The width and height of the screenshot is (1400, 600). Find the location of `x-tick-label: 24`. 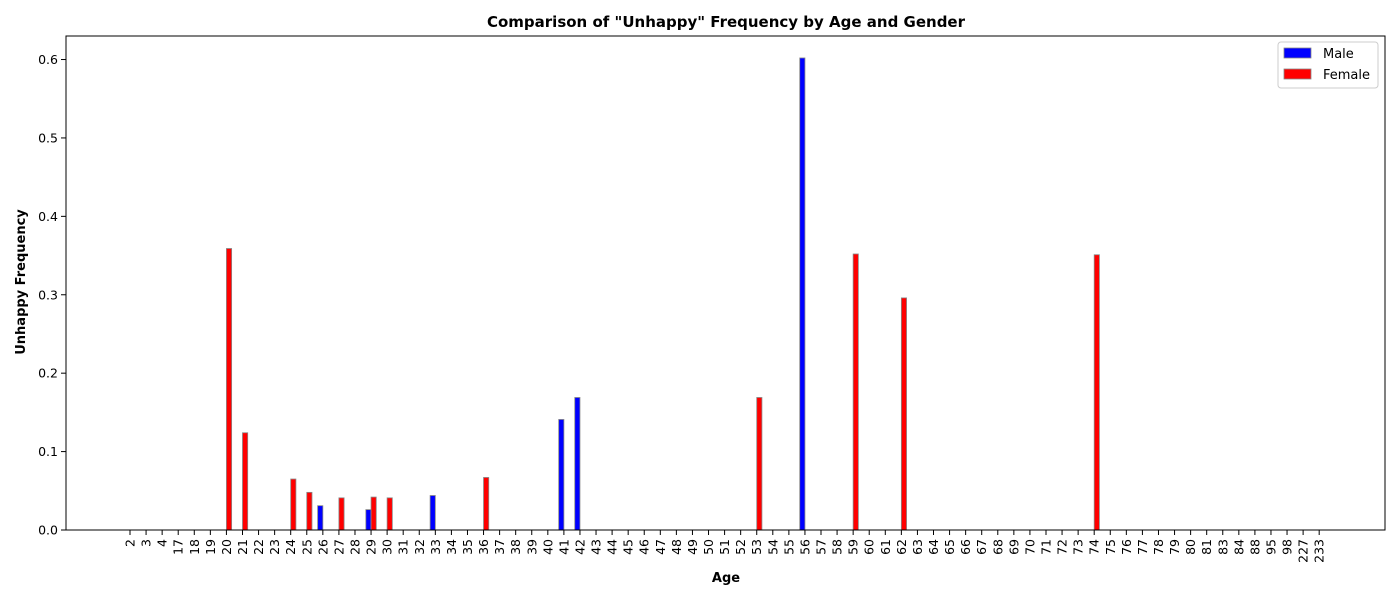

x-tick-label: 24 is located at coordinates (290, 547).